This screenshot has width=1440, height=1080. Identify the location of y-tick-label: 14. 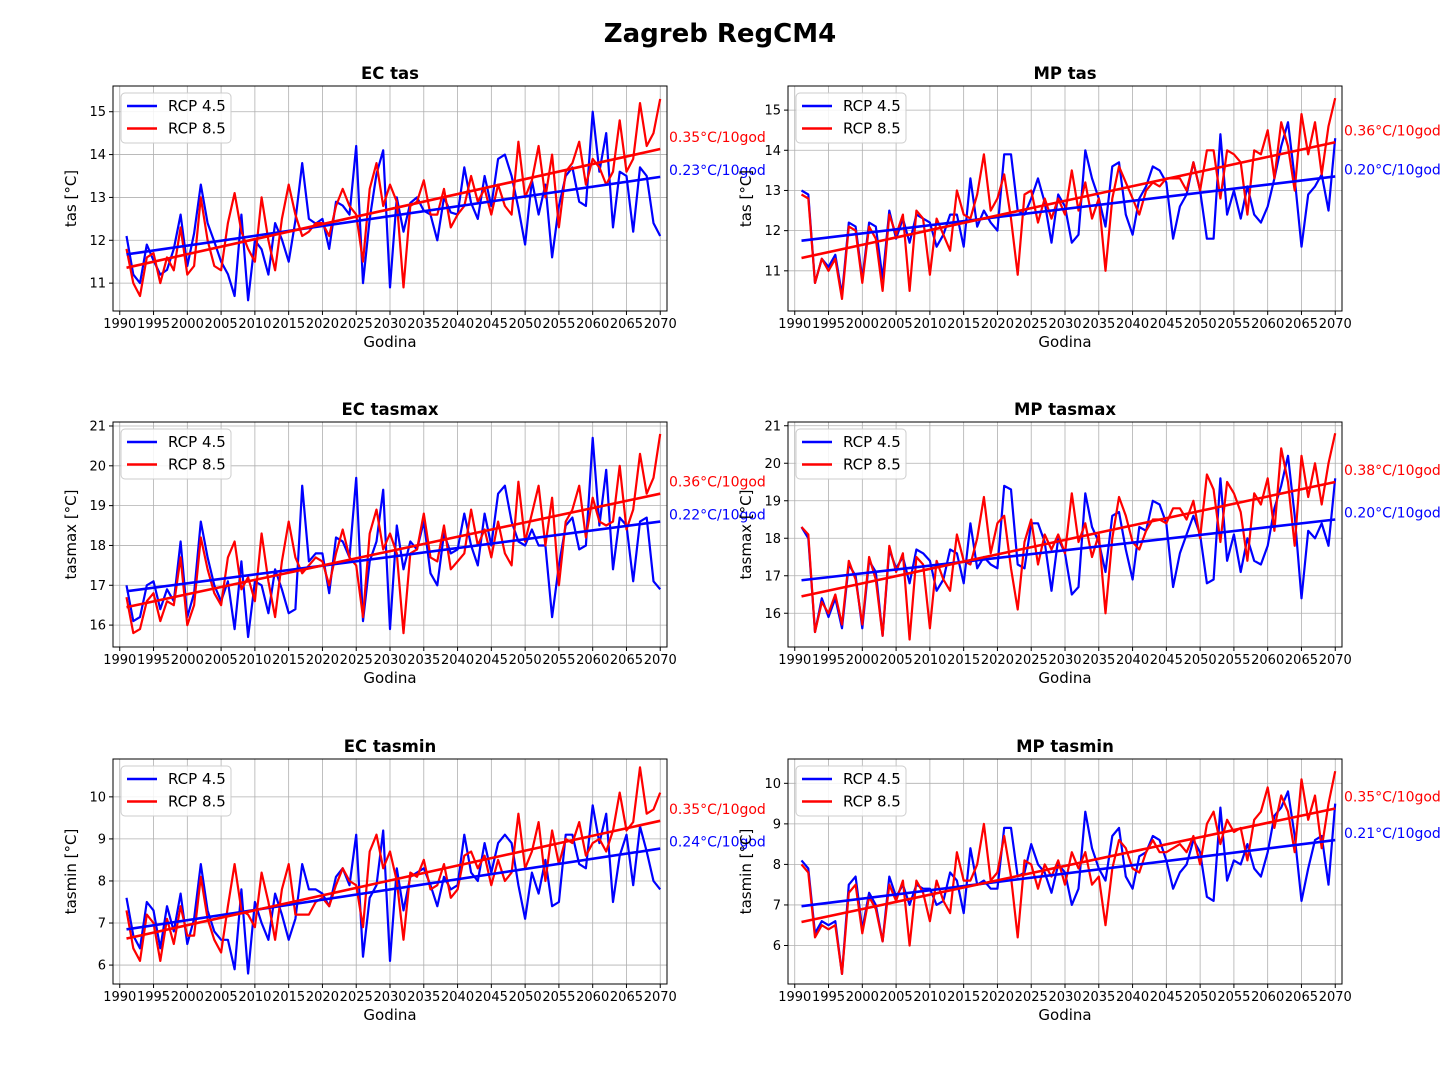
(97, 155).